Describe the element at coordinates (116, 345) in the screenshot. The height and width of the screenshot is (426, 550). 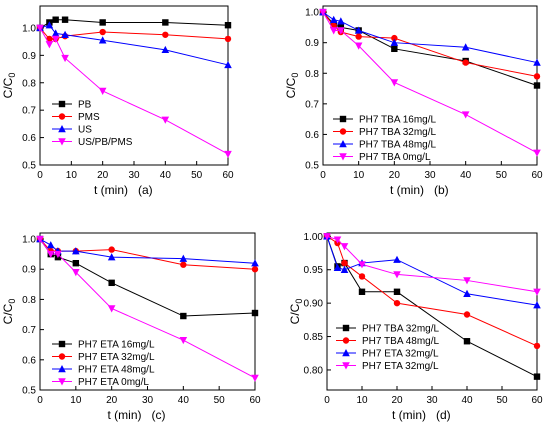
I see `legend-label: PH7 ETA 16mg/L` at that location.